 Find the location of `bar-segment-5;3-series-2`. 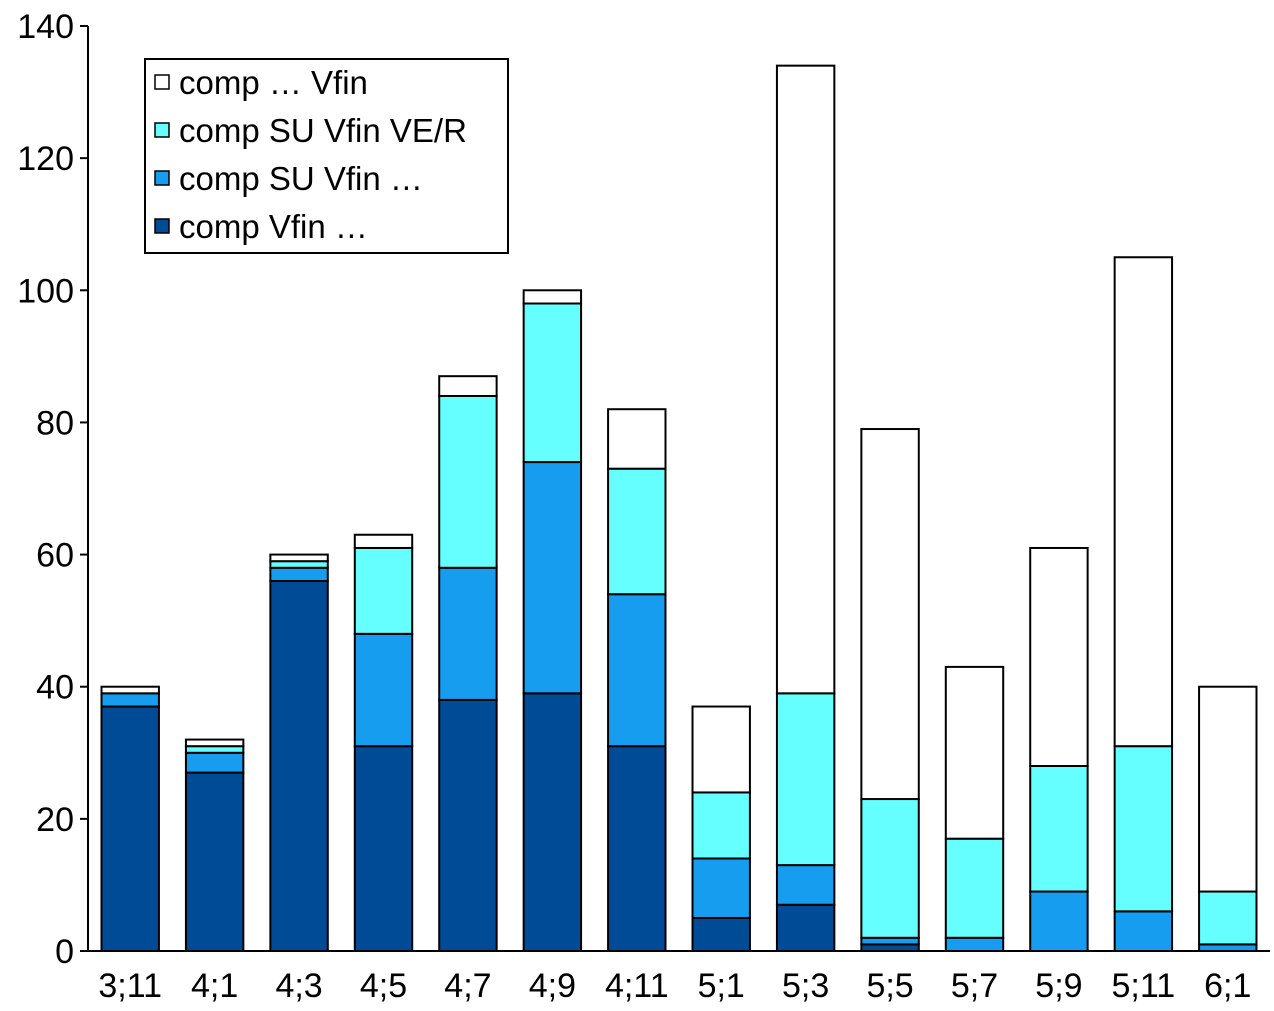

bar-segment-5;3-series-2 is located at coordinates (805, 779).